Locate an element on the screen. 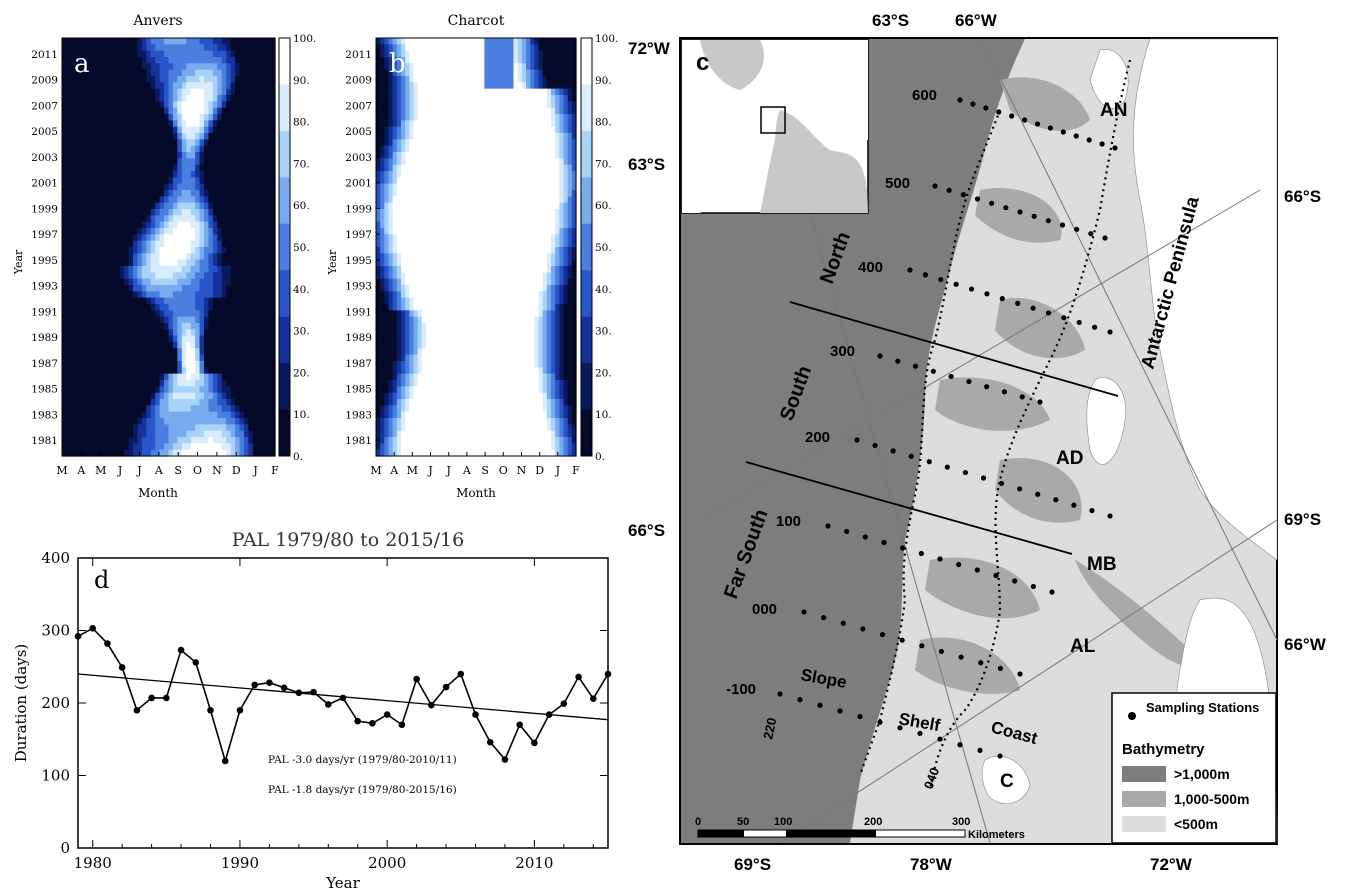  year-tick-label: 1987 is located at coordinates (44, 364).